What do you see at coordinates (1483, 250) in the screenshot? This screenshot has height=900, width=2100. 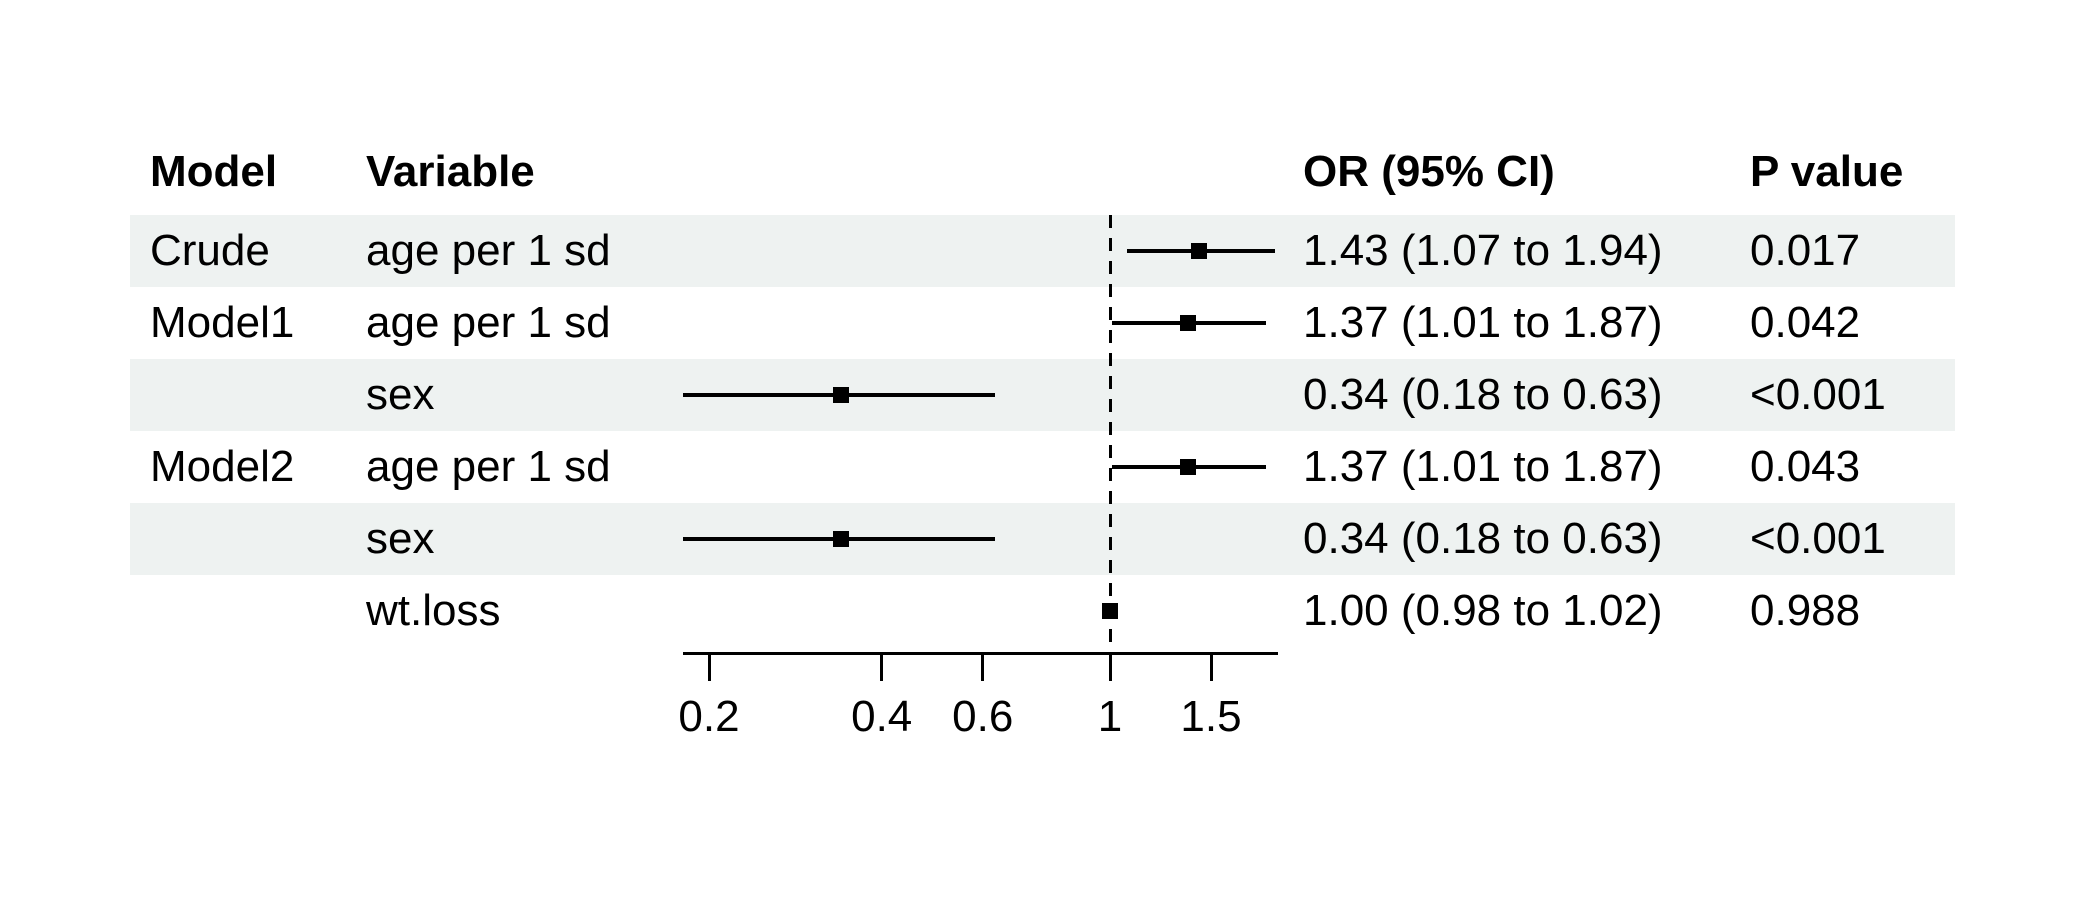 I see `or-ci-cell: 1.43 (1.07 to 1.94)` at bounding box center [1483, 250].